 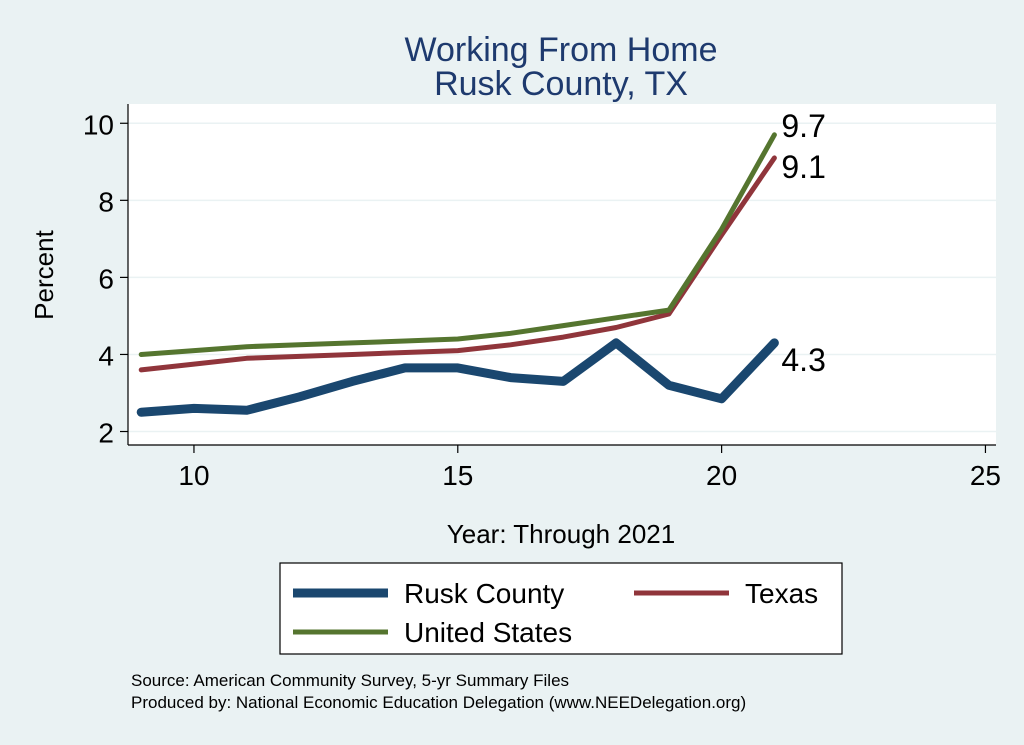 What do you see at coordinates (985, 475) in the screenshot?
I see `x-tick-label-25: 25` at bounding box center [985, 475].